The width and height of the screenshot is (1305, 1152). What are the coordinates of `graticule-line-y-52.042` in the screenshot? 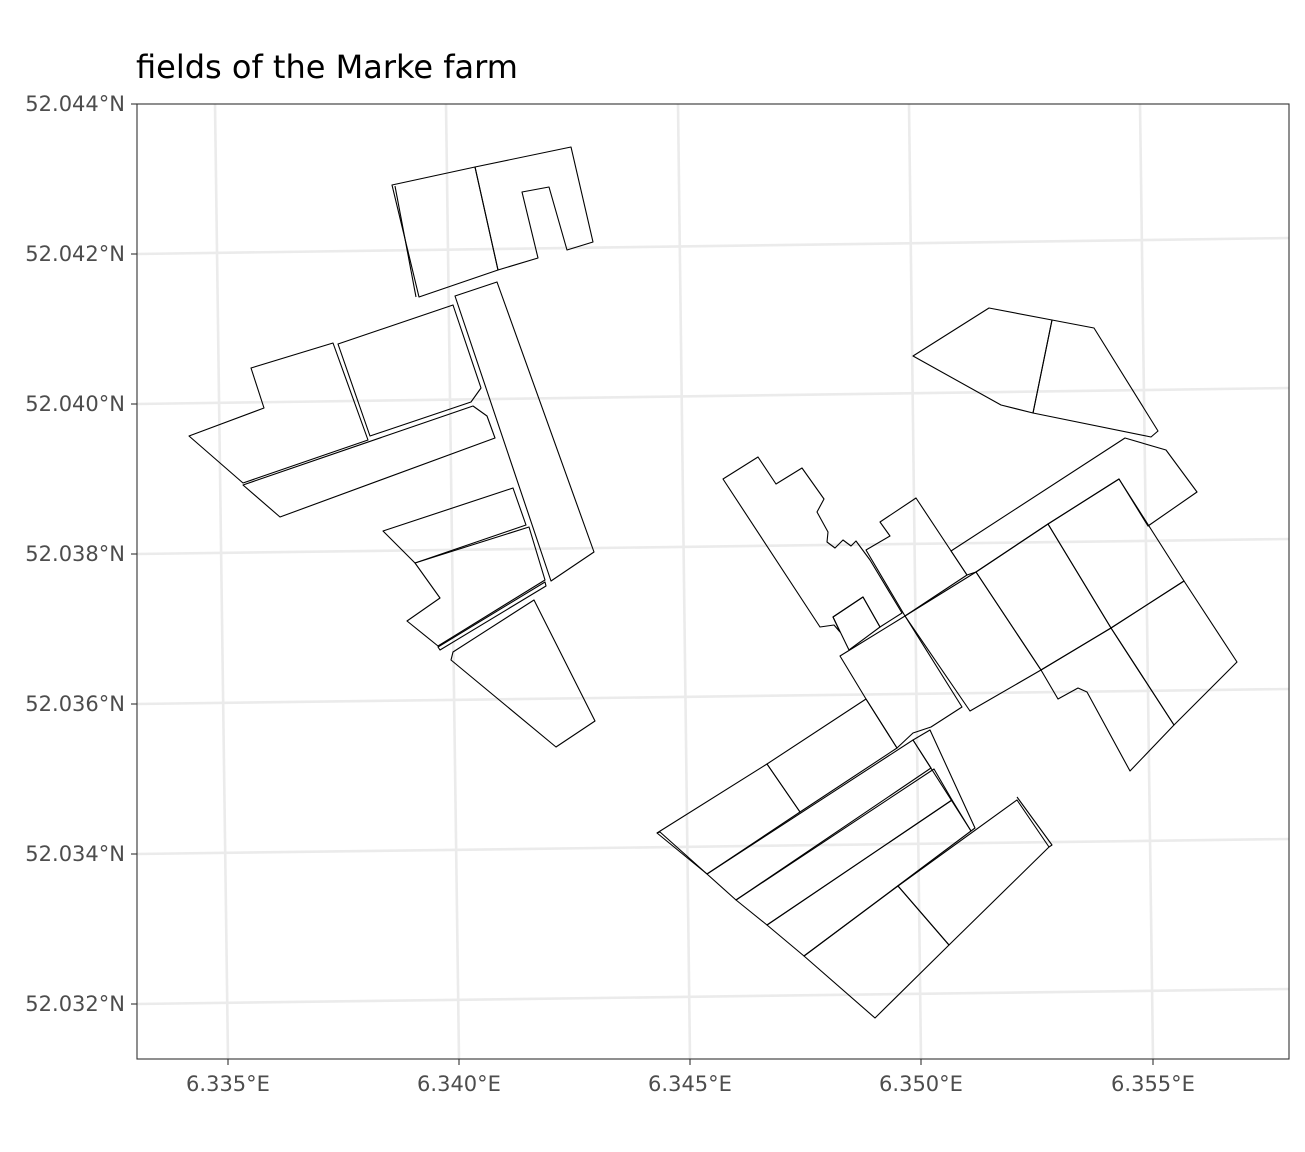 It's located at (713, 246).